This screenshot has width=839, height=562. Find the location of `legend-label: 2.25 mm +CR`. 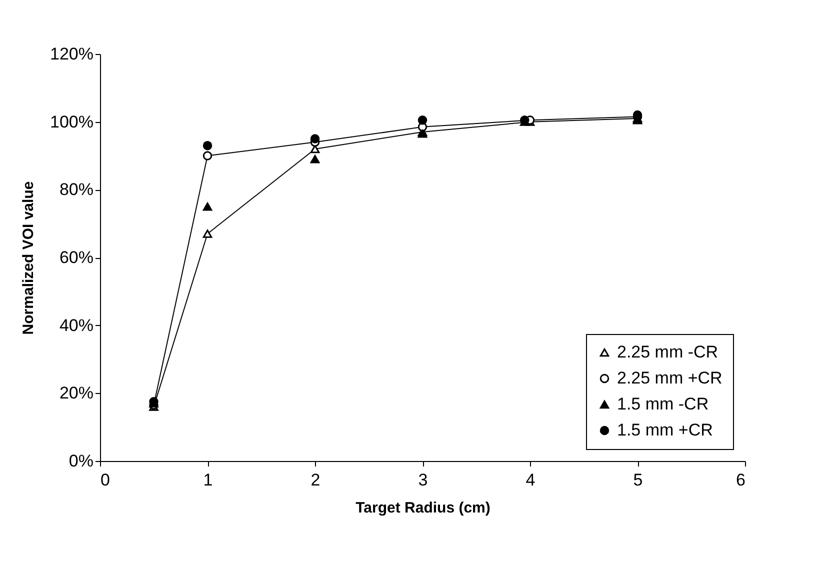

legend-label: 2.25 mm +CR is located at coordinates (669, 378).